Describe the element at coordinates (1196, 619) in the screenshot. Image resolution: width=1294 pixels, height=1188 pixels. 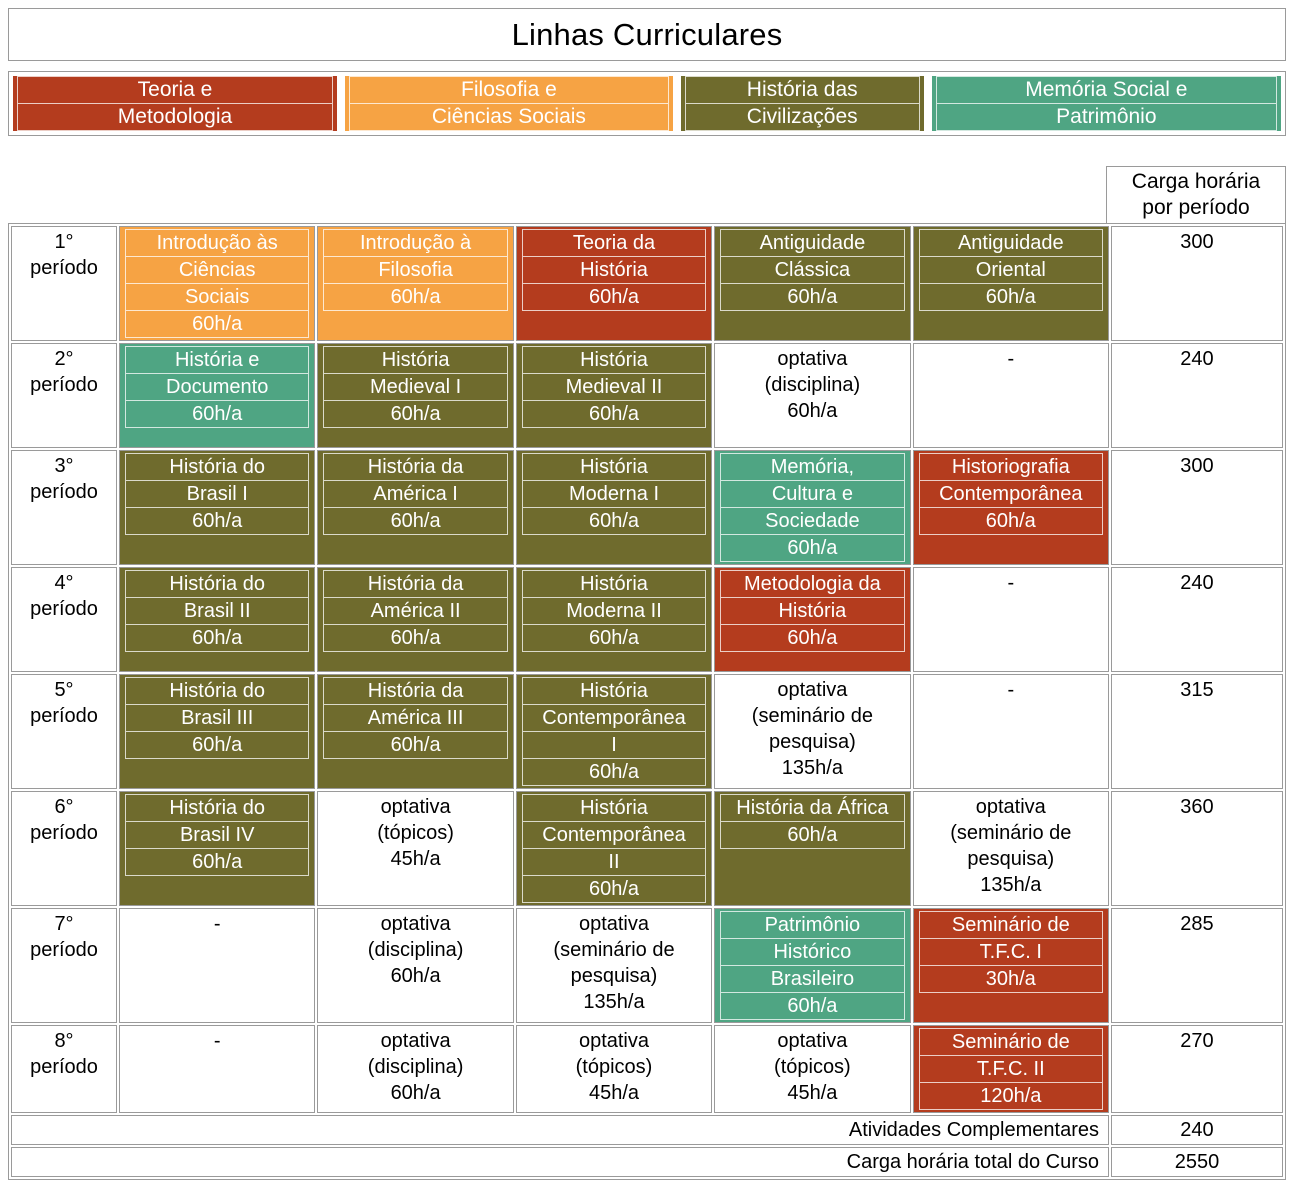
I see `carga-cell: 240` at that location.